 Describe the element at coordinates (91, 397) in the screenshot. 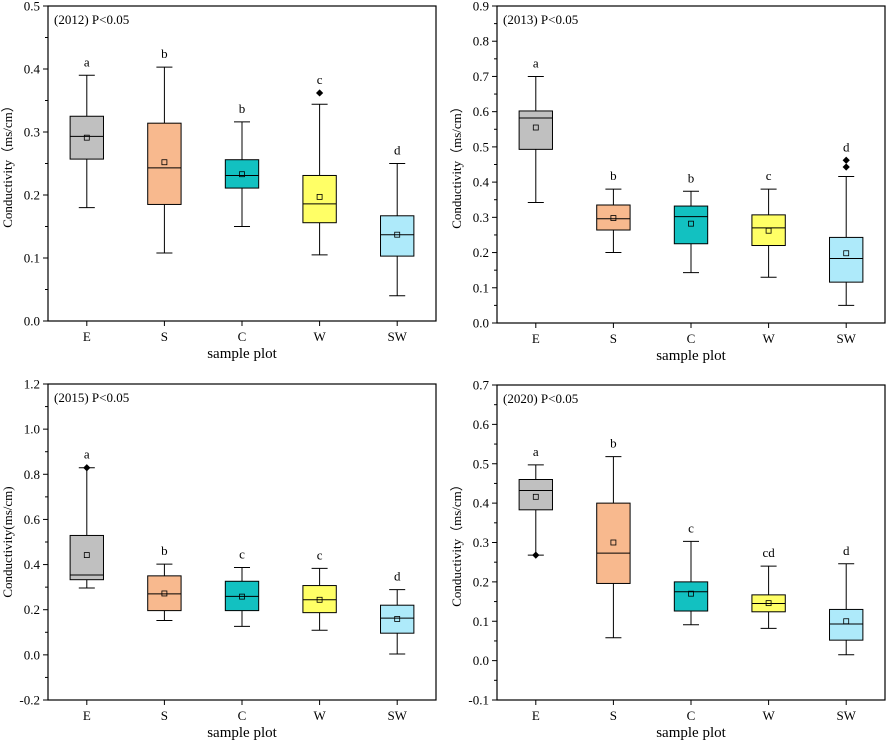

I see `panel-title: (2015) P<0.05` at that location.